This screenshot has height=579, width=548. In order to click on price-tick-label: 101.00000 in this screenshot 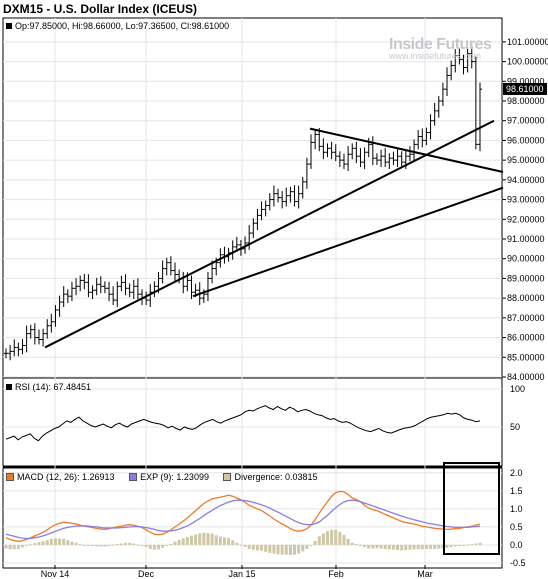, I will do `click(527, 42)`.